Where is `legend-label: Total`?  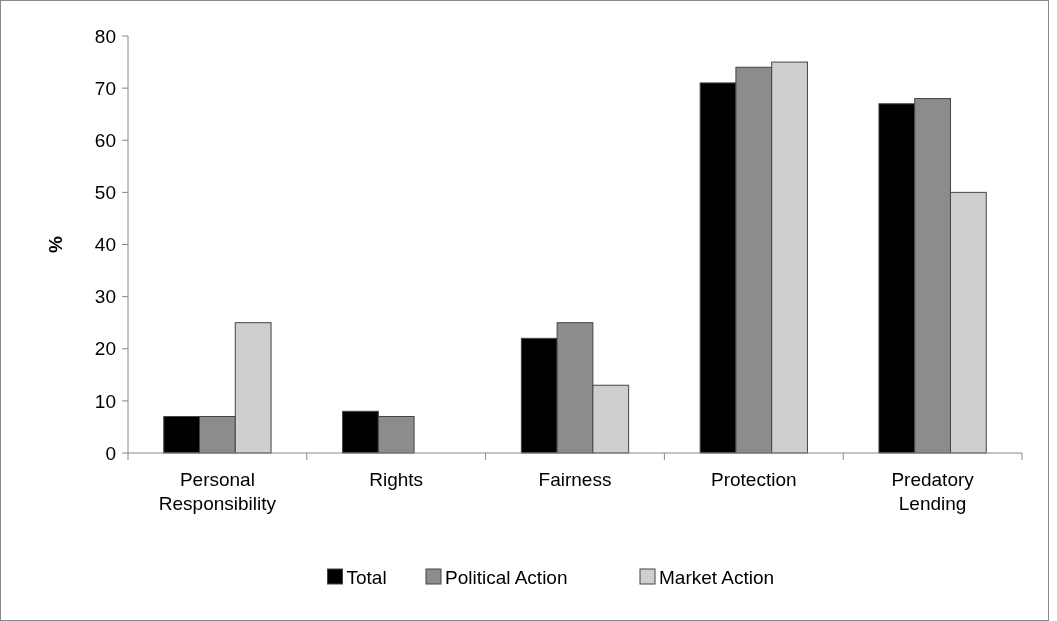
legend-label: Total is located at coordinates (366, 577).